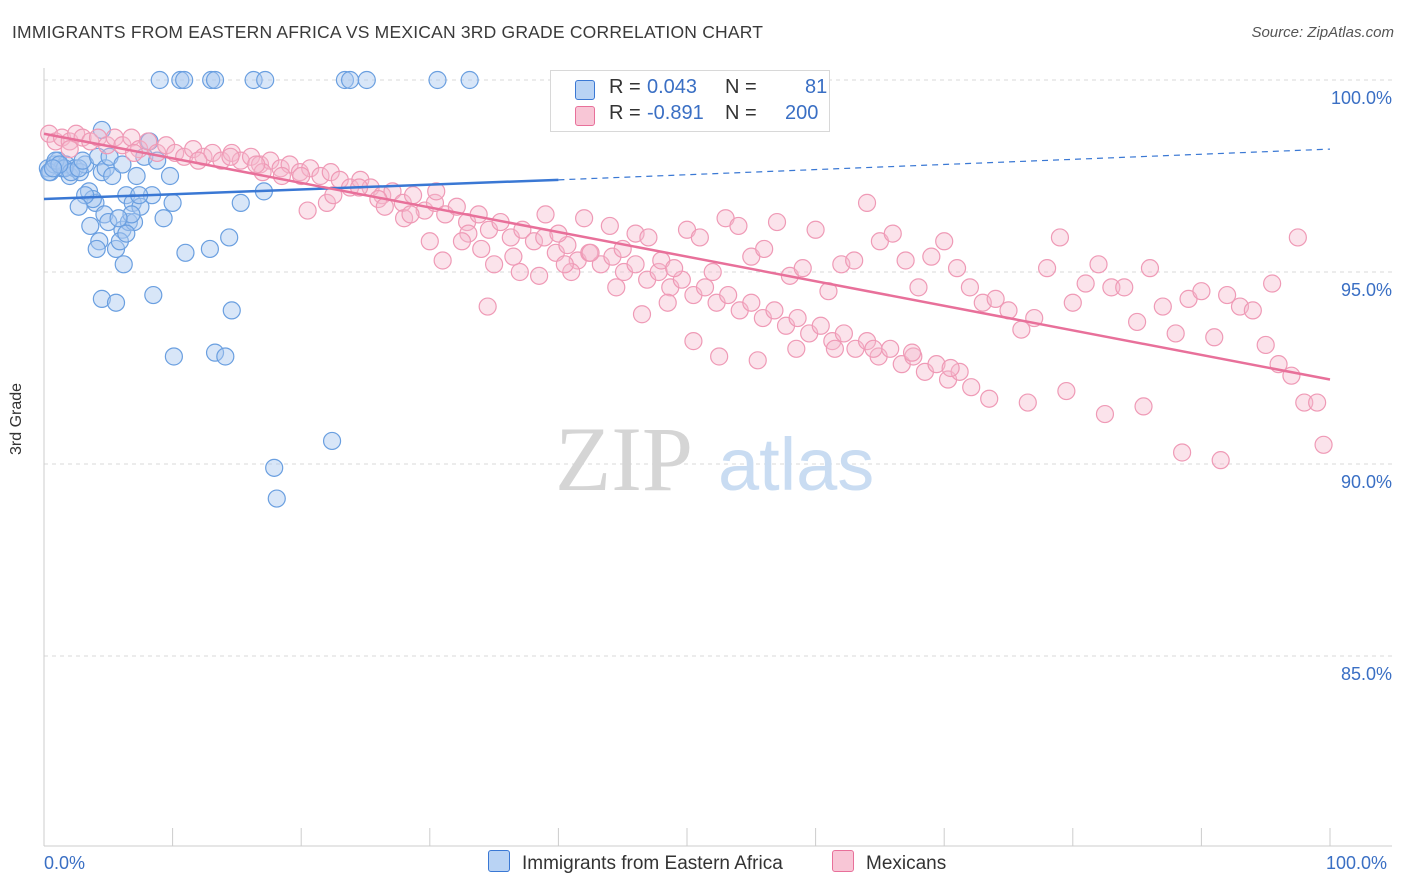  I want to click on legend-blue-label: Immigrants from Eastern Africa, so click(652, 863).